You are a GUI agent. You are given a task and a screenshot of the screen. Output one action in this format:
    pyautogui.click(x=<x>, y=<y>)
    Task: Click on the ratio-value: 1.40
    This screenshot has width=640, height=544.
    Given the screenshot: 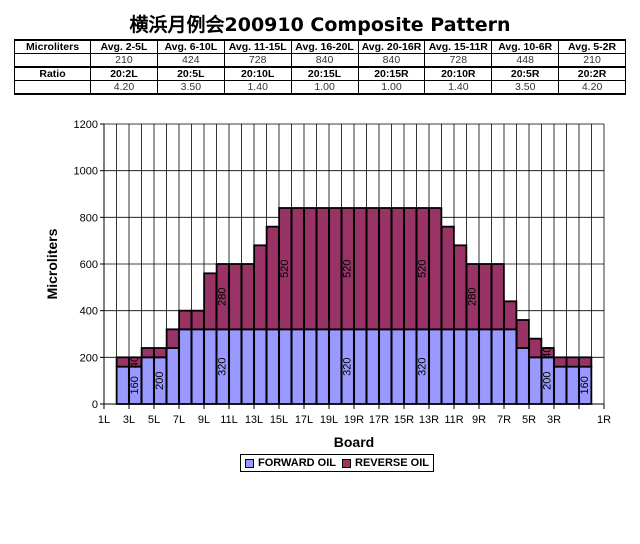 What is the action you would take?
    pyautogui.click(x=257, y=87)
    